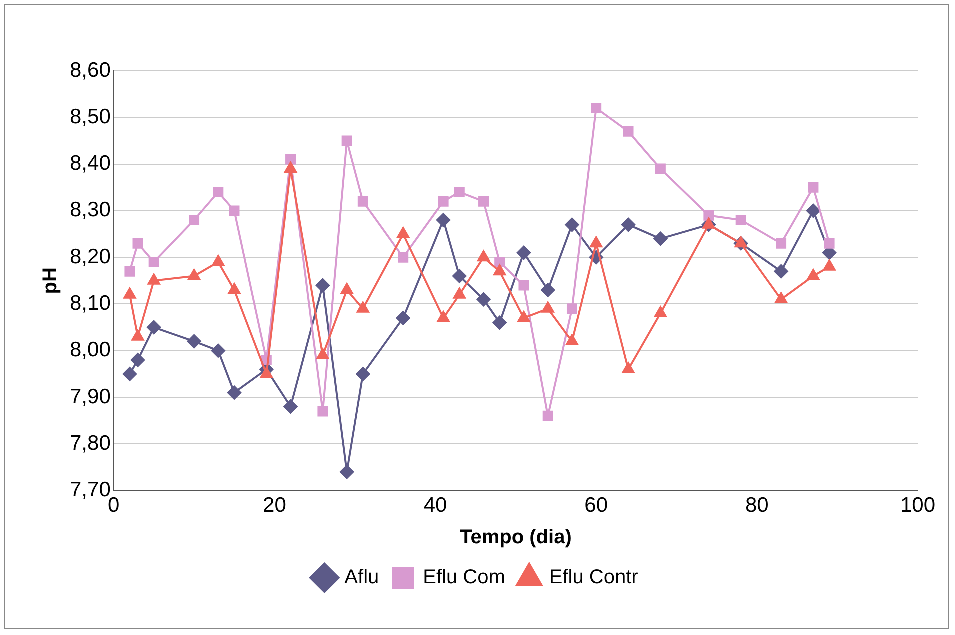  Describe the element at coordinates (90, 350) in the screenshot. I see `y-tick-label: 8,00` at that location.